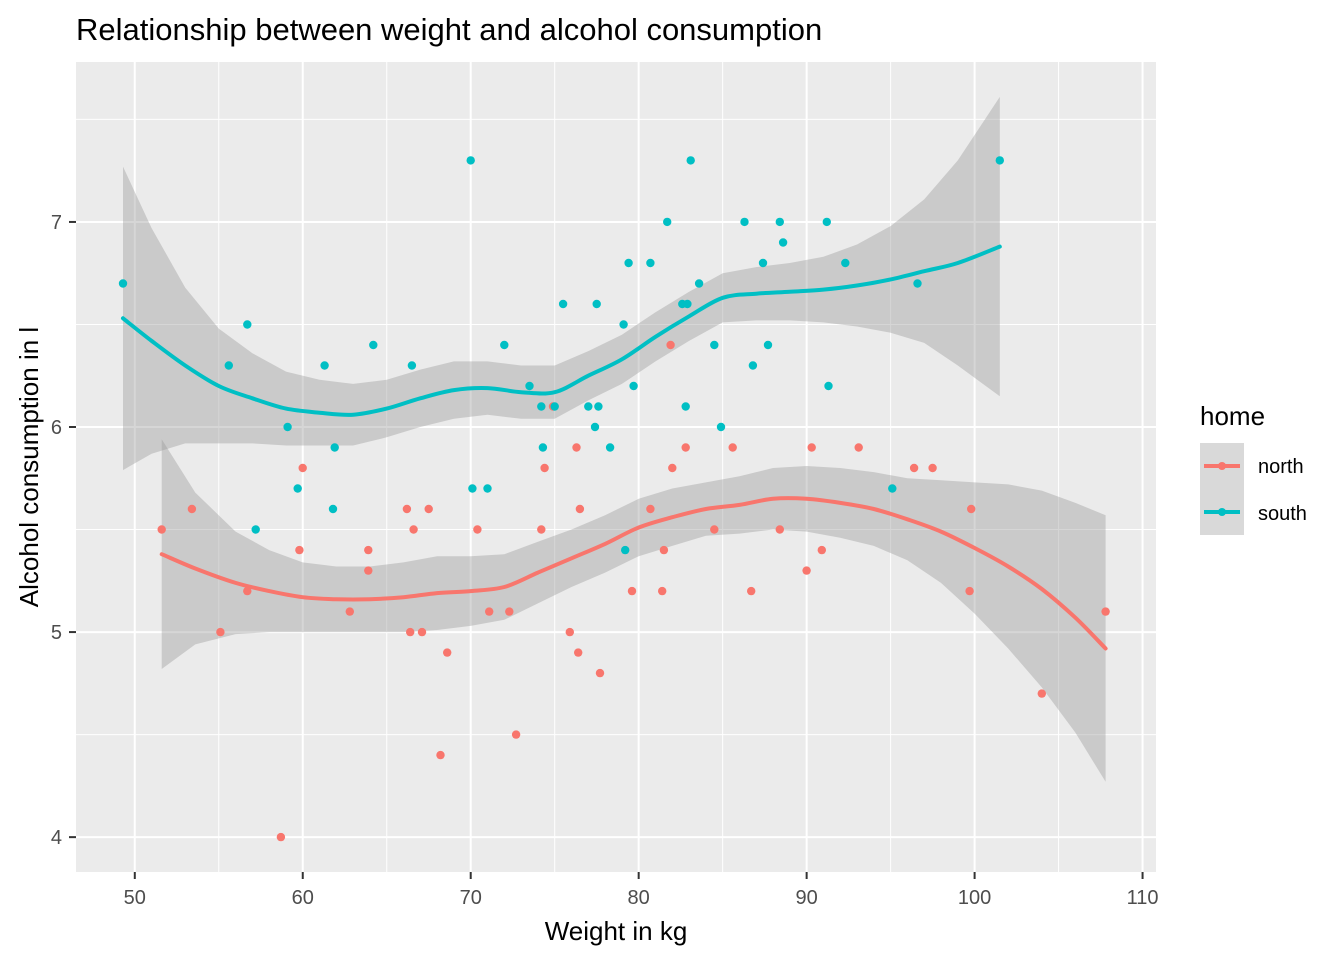 The width and height of the screenshot is (1344, 960). Describe the element at coordinates (56, 223) in the screenshot. I see `y-tick-label: 7` at that location.